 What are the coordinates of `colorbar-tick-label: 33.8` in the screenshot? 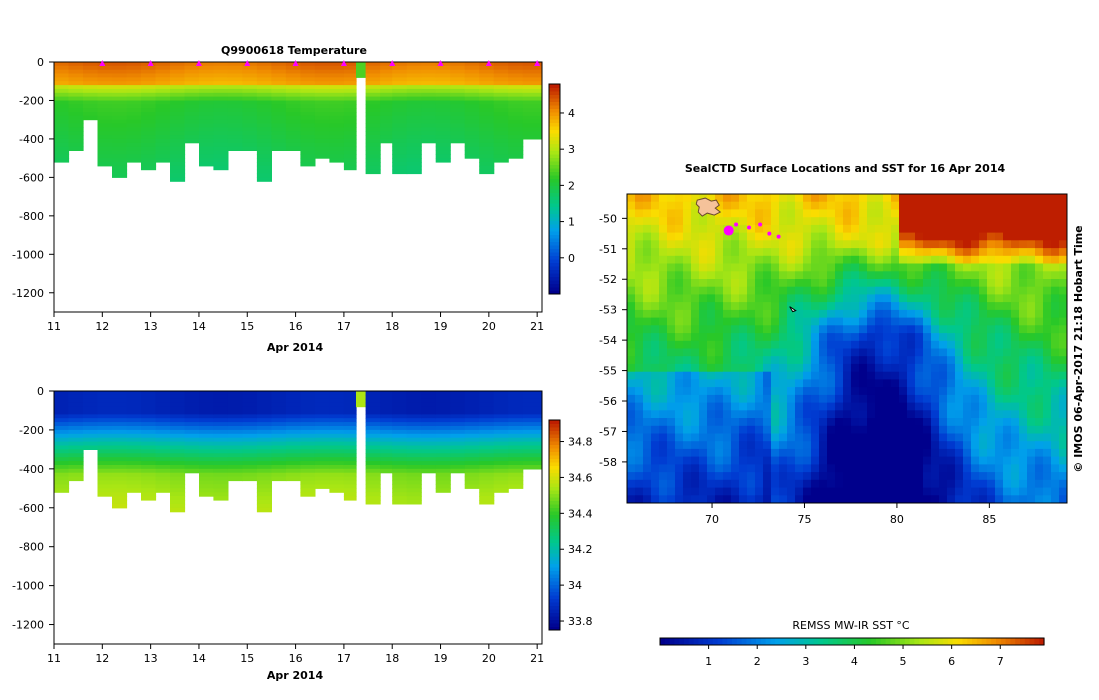 It's located at (580, 621).